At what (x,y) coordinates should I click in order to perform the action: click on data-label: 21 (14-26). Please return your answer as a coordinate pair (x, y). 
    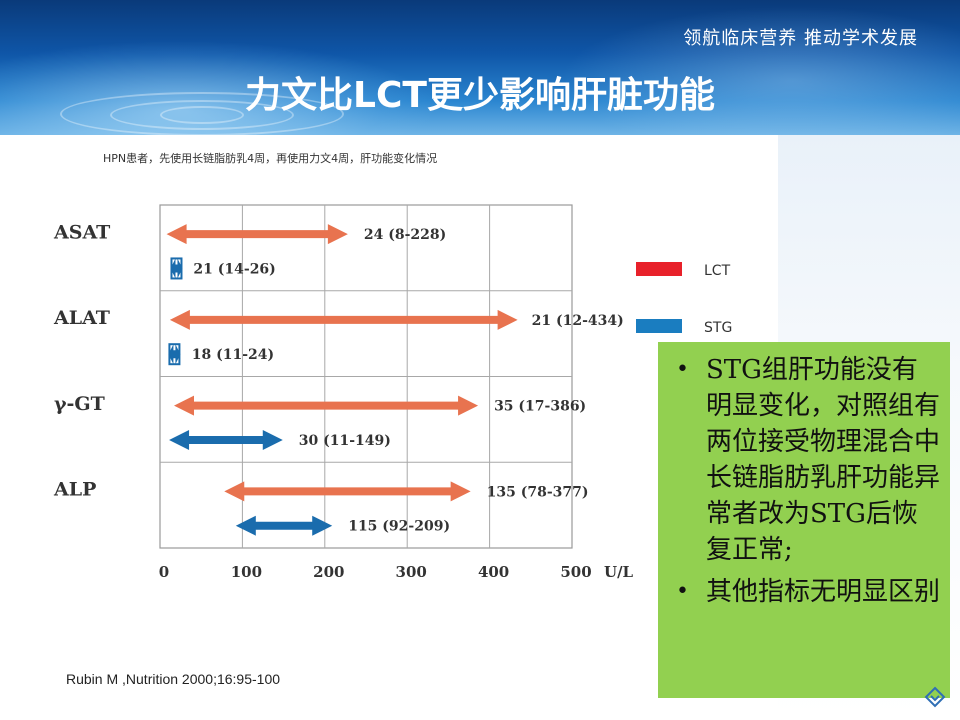
    Looking at the image, I should click on (234, 269).